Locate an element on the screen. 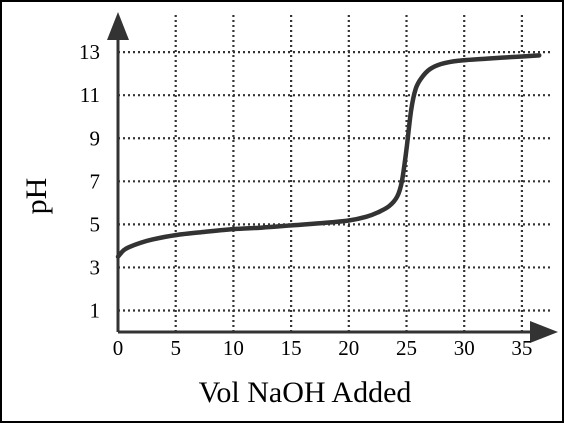 This screenshot has width=564, height=423. x-tick-label-0: 0 is located at coordinates (118, 348).